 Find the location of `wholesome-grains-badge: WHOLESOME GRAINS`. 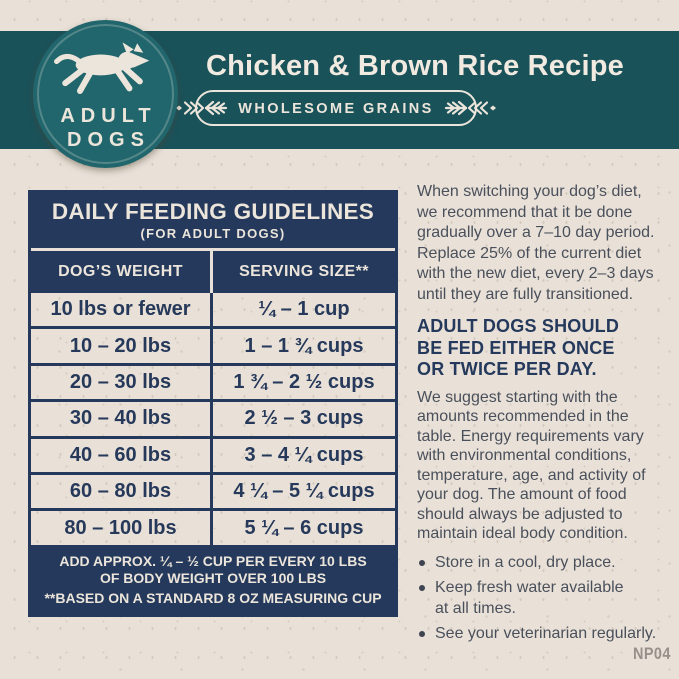

wholesome-grains-badge: WHOLESOME GRAINS is located at coordinates (336, 108).